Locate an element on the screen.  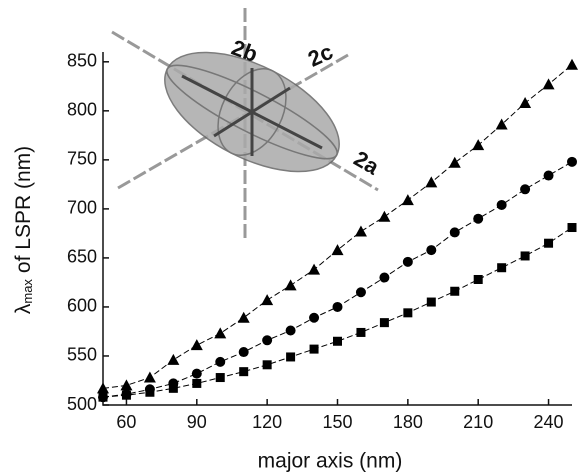
y-axis-label: λmax of LSPR (nm) is located at coordinates (24, 230).